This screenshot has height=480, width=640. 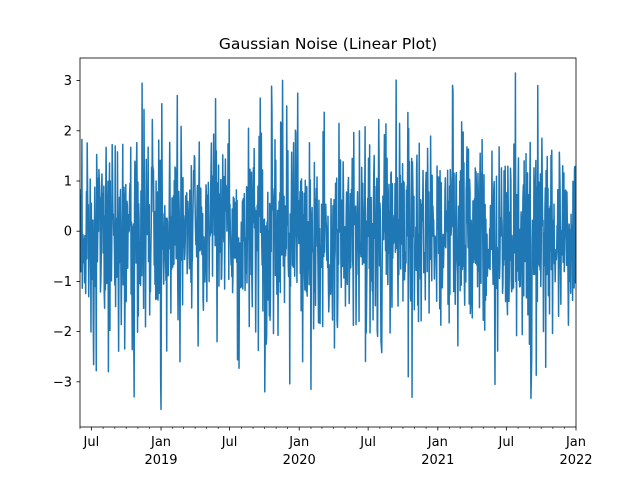 I want to click on y-tick-label: 3, so click(x=68, y=81).